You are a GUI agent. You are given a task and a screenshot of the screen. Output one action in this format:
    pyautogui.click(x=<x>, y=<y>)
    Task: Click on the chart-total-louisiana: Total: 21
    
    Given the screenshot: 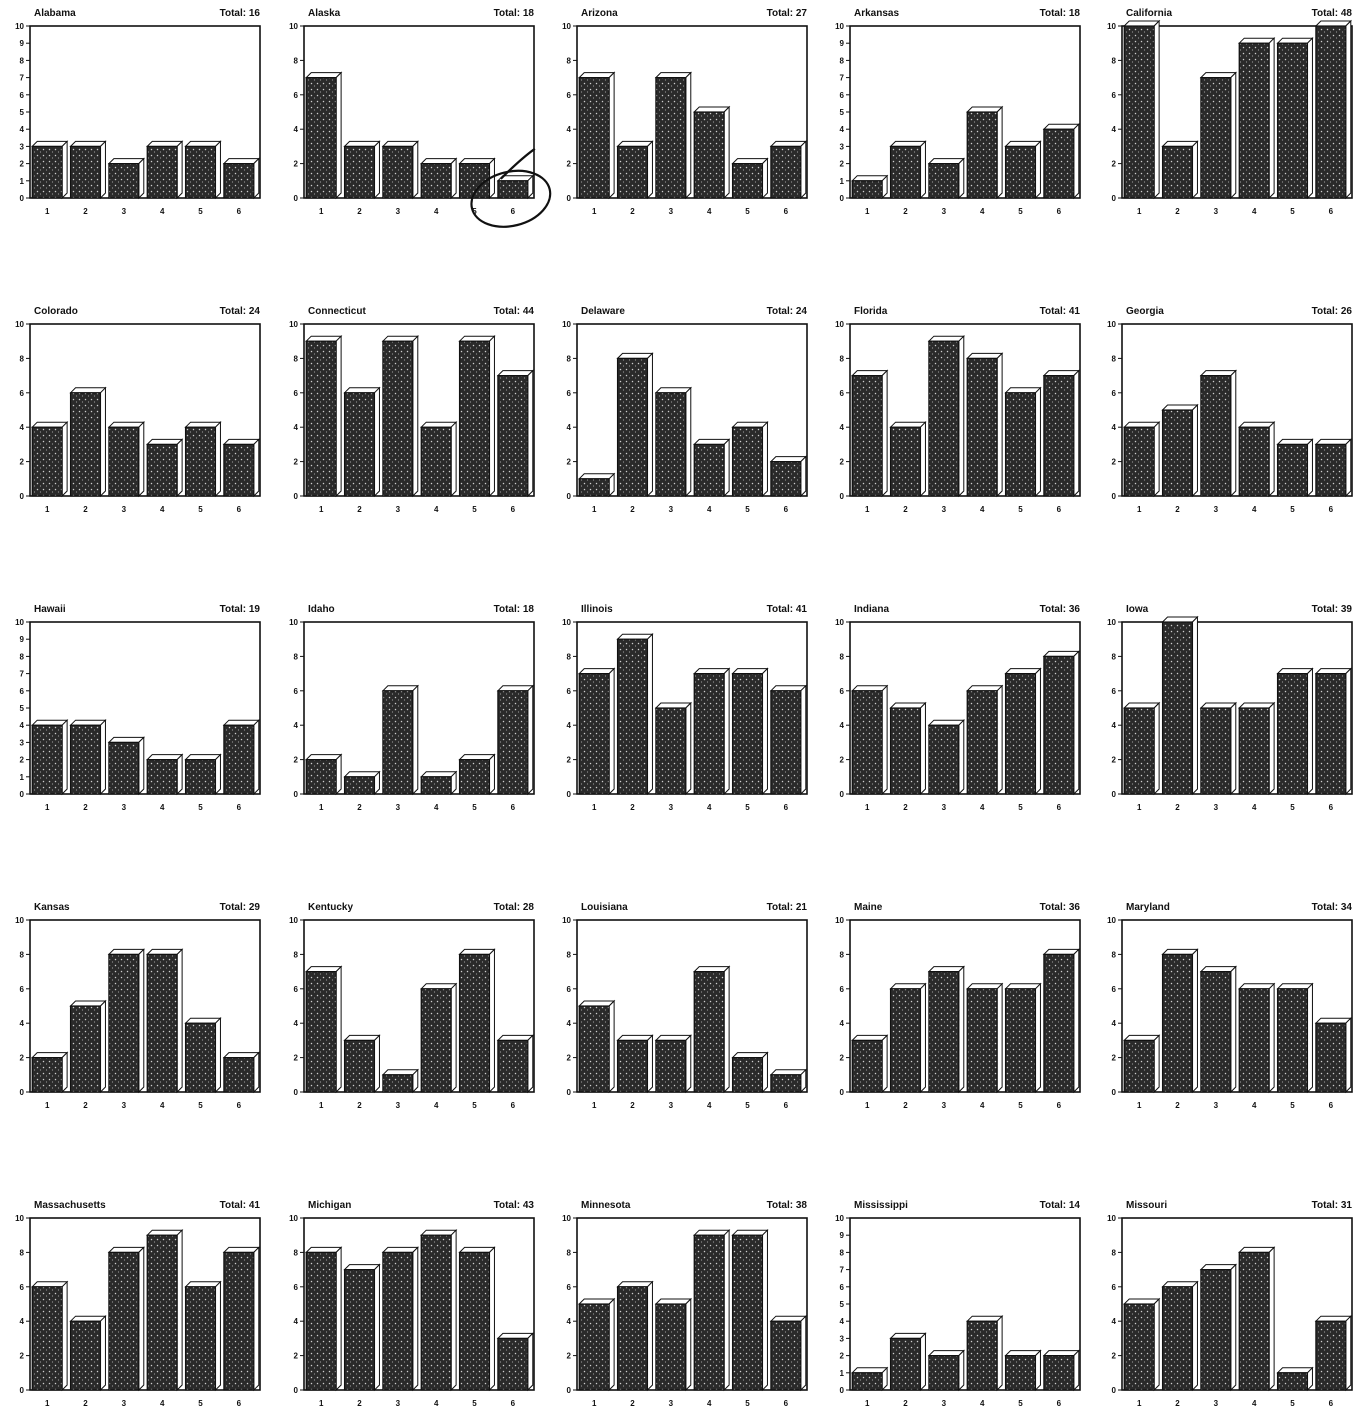 What is the action you would take?
    pyautogui.click(x=787, y=907)
    